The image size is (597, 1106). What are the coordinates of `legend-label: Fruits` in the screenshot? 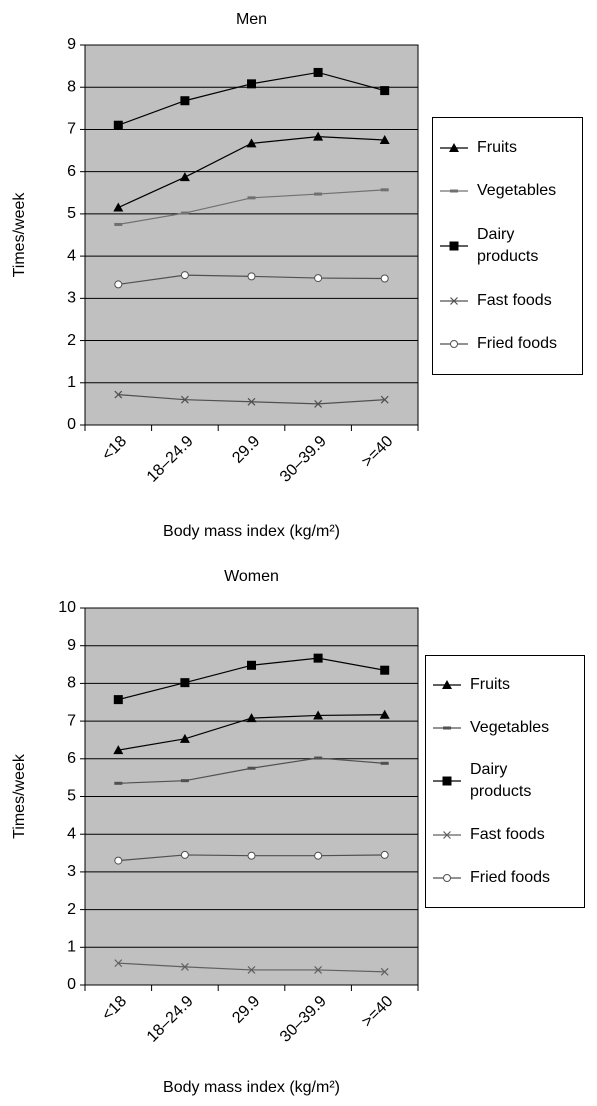 It's located at (490, 685).